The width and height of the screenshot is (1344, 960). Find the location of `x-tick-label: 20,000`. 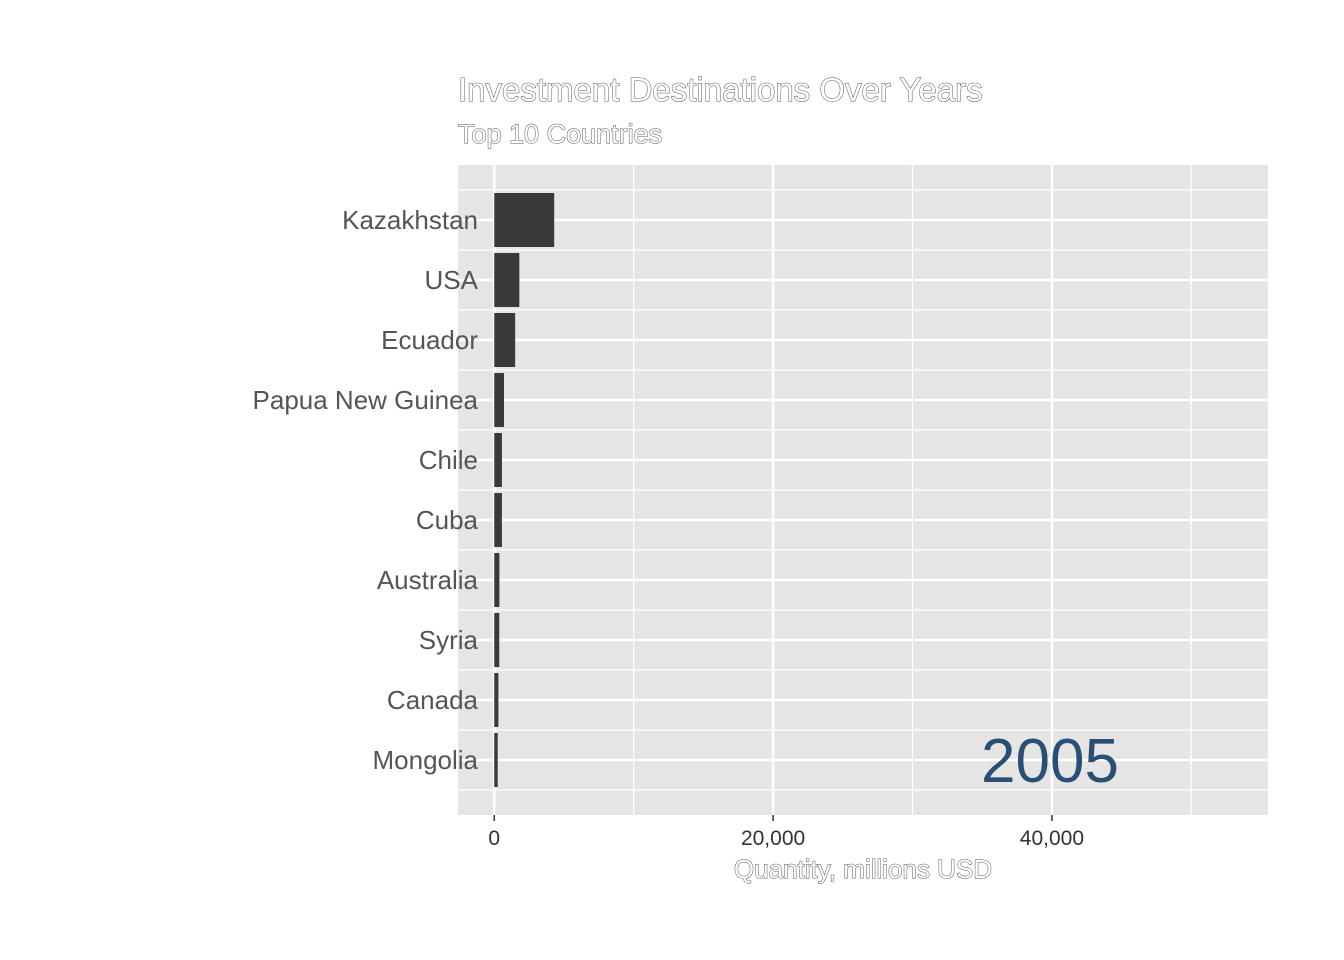

x-tick-label: 20,000 is located at coordinates (773, 838).